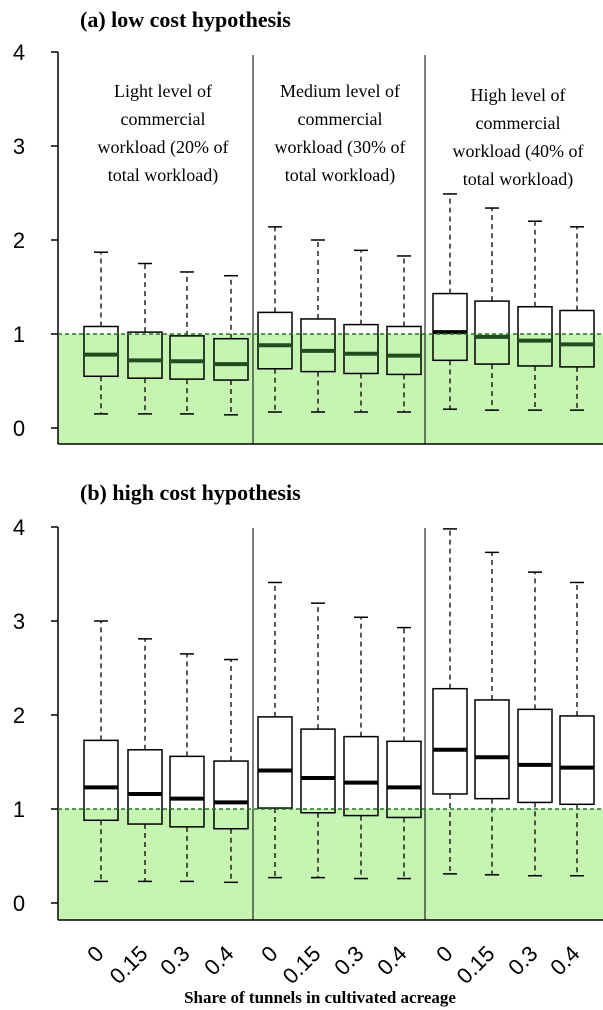  What do you see at coordinates (518, 151) in the screenshot?
I see `group-label-line: workload (40% of` at bounding box center [518, 151].